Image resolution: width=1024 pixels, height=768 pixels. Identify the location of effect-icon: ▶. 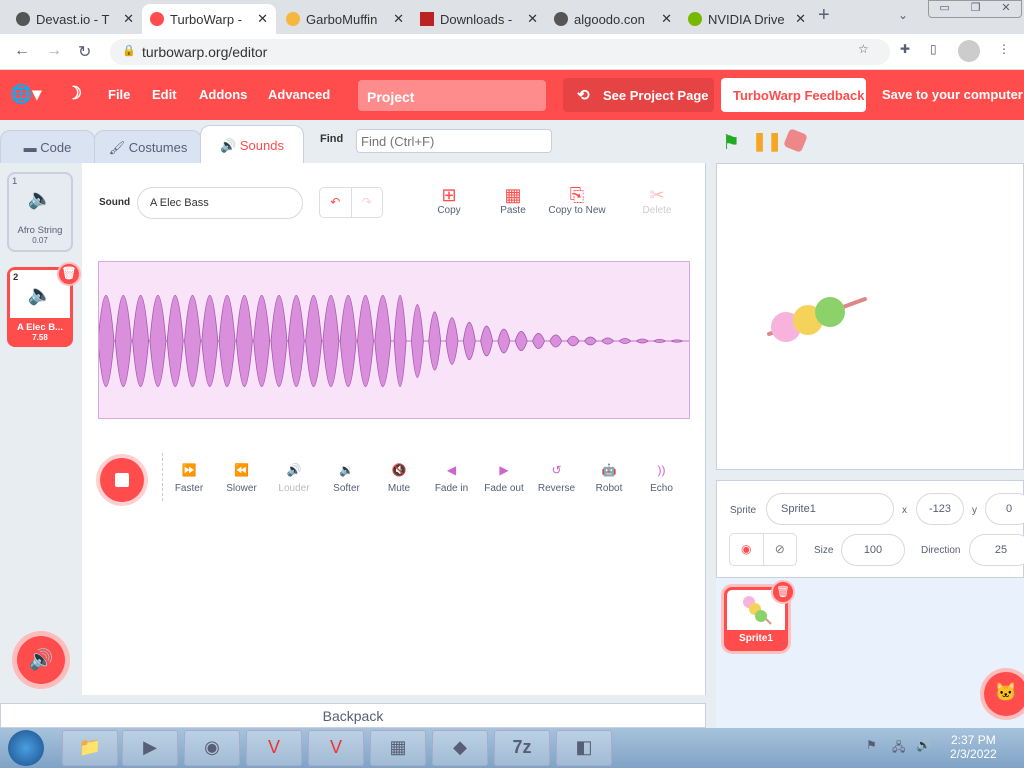
(504, 470).